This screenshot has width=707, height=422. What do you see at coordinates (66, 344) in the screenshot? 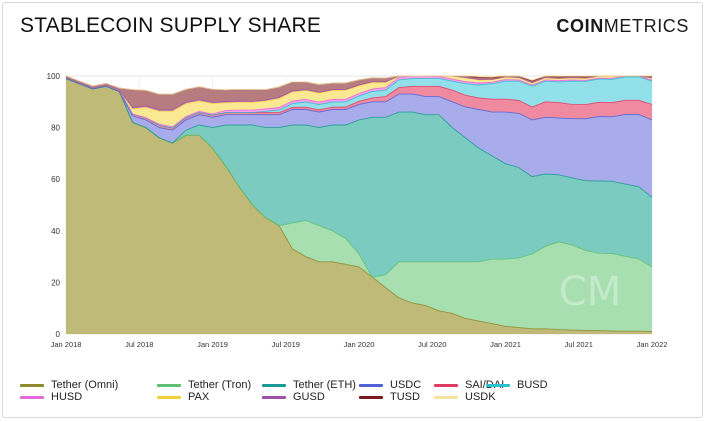
I see `x-tick-label-0: Jan 2018` at bounding box center [66, 344].